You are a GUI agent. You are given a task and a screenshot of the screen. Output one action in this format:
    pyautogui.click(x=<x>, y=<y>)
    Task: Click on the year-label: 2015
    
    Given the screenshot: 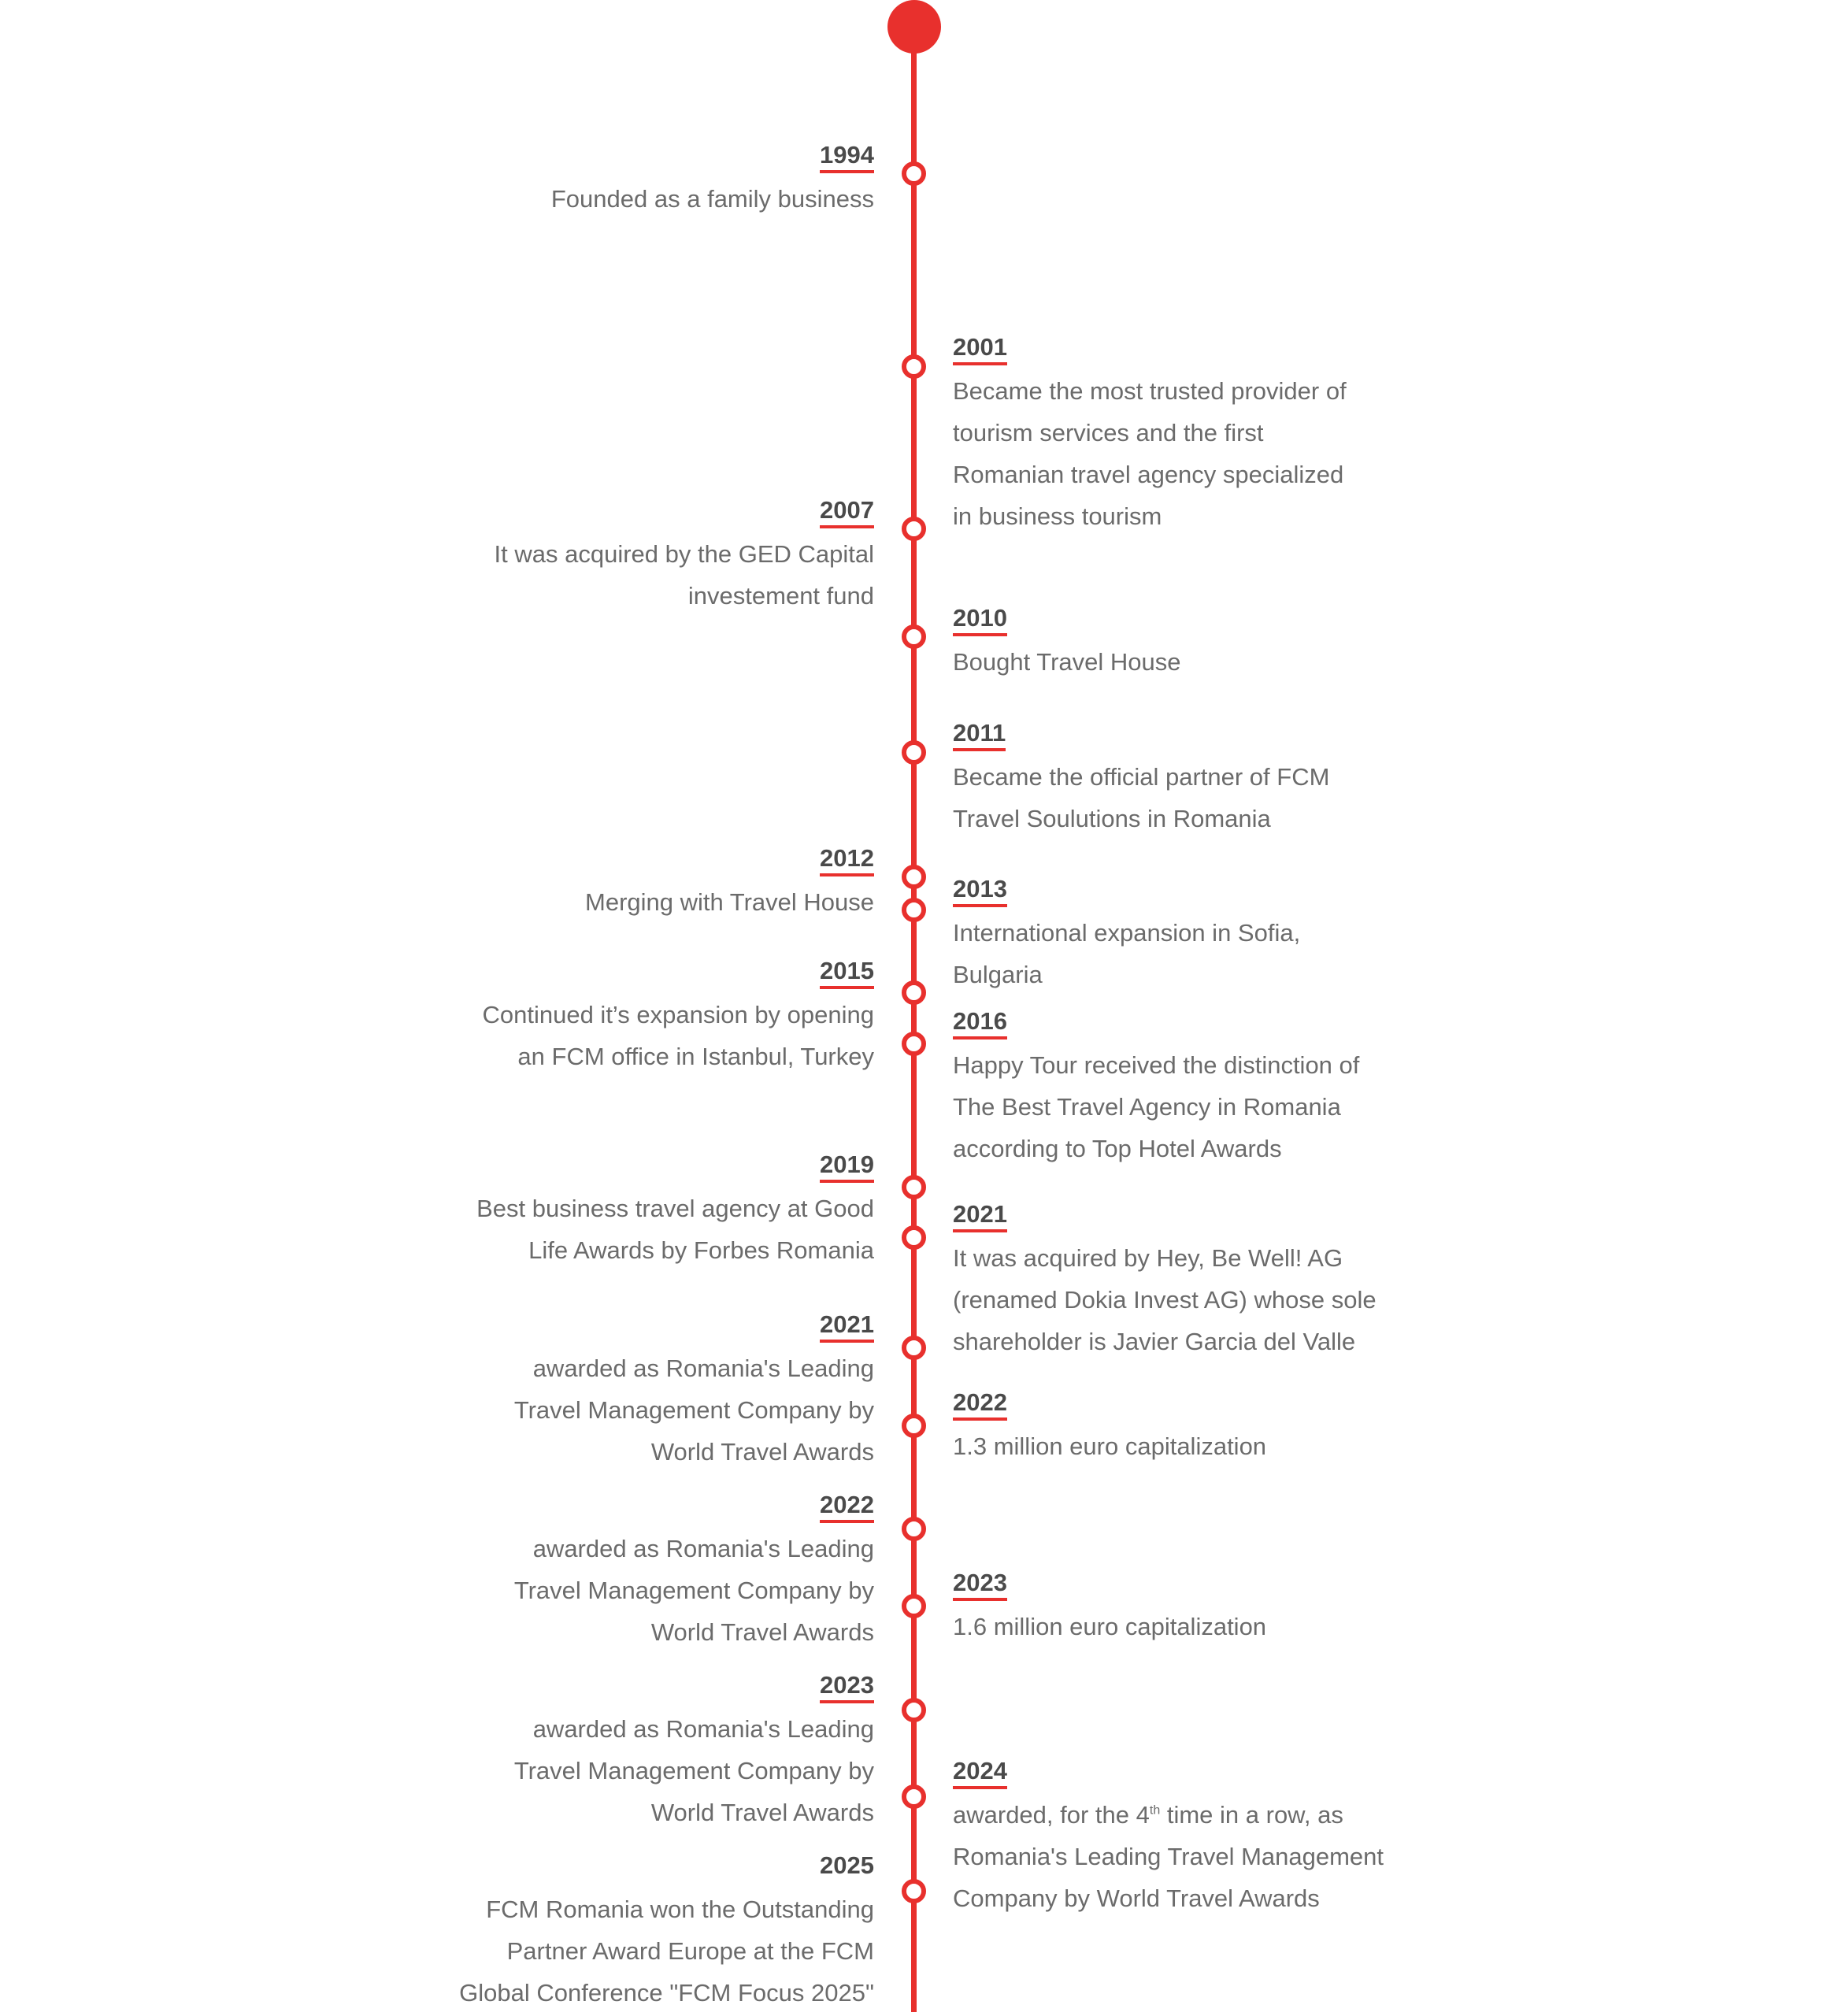 What is the action you would take?
    pyautogui.click(x=847, y=973)
    